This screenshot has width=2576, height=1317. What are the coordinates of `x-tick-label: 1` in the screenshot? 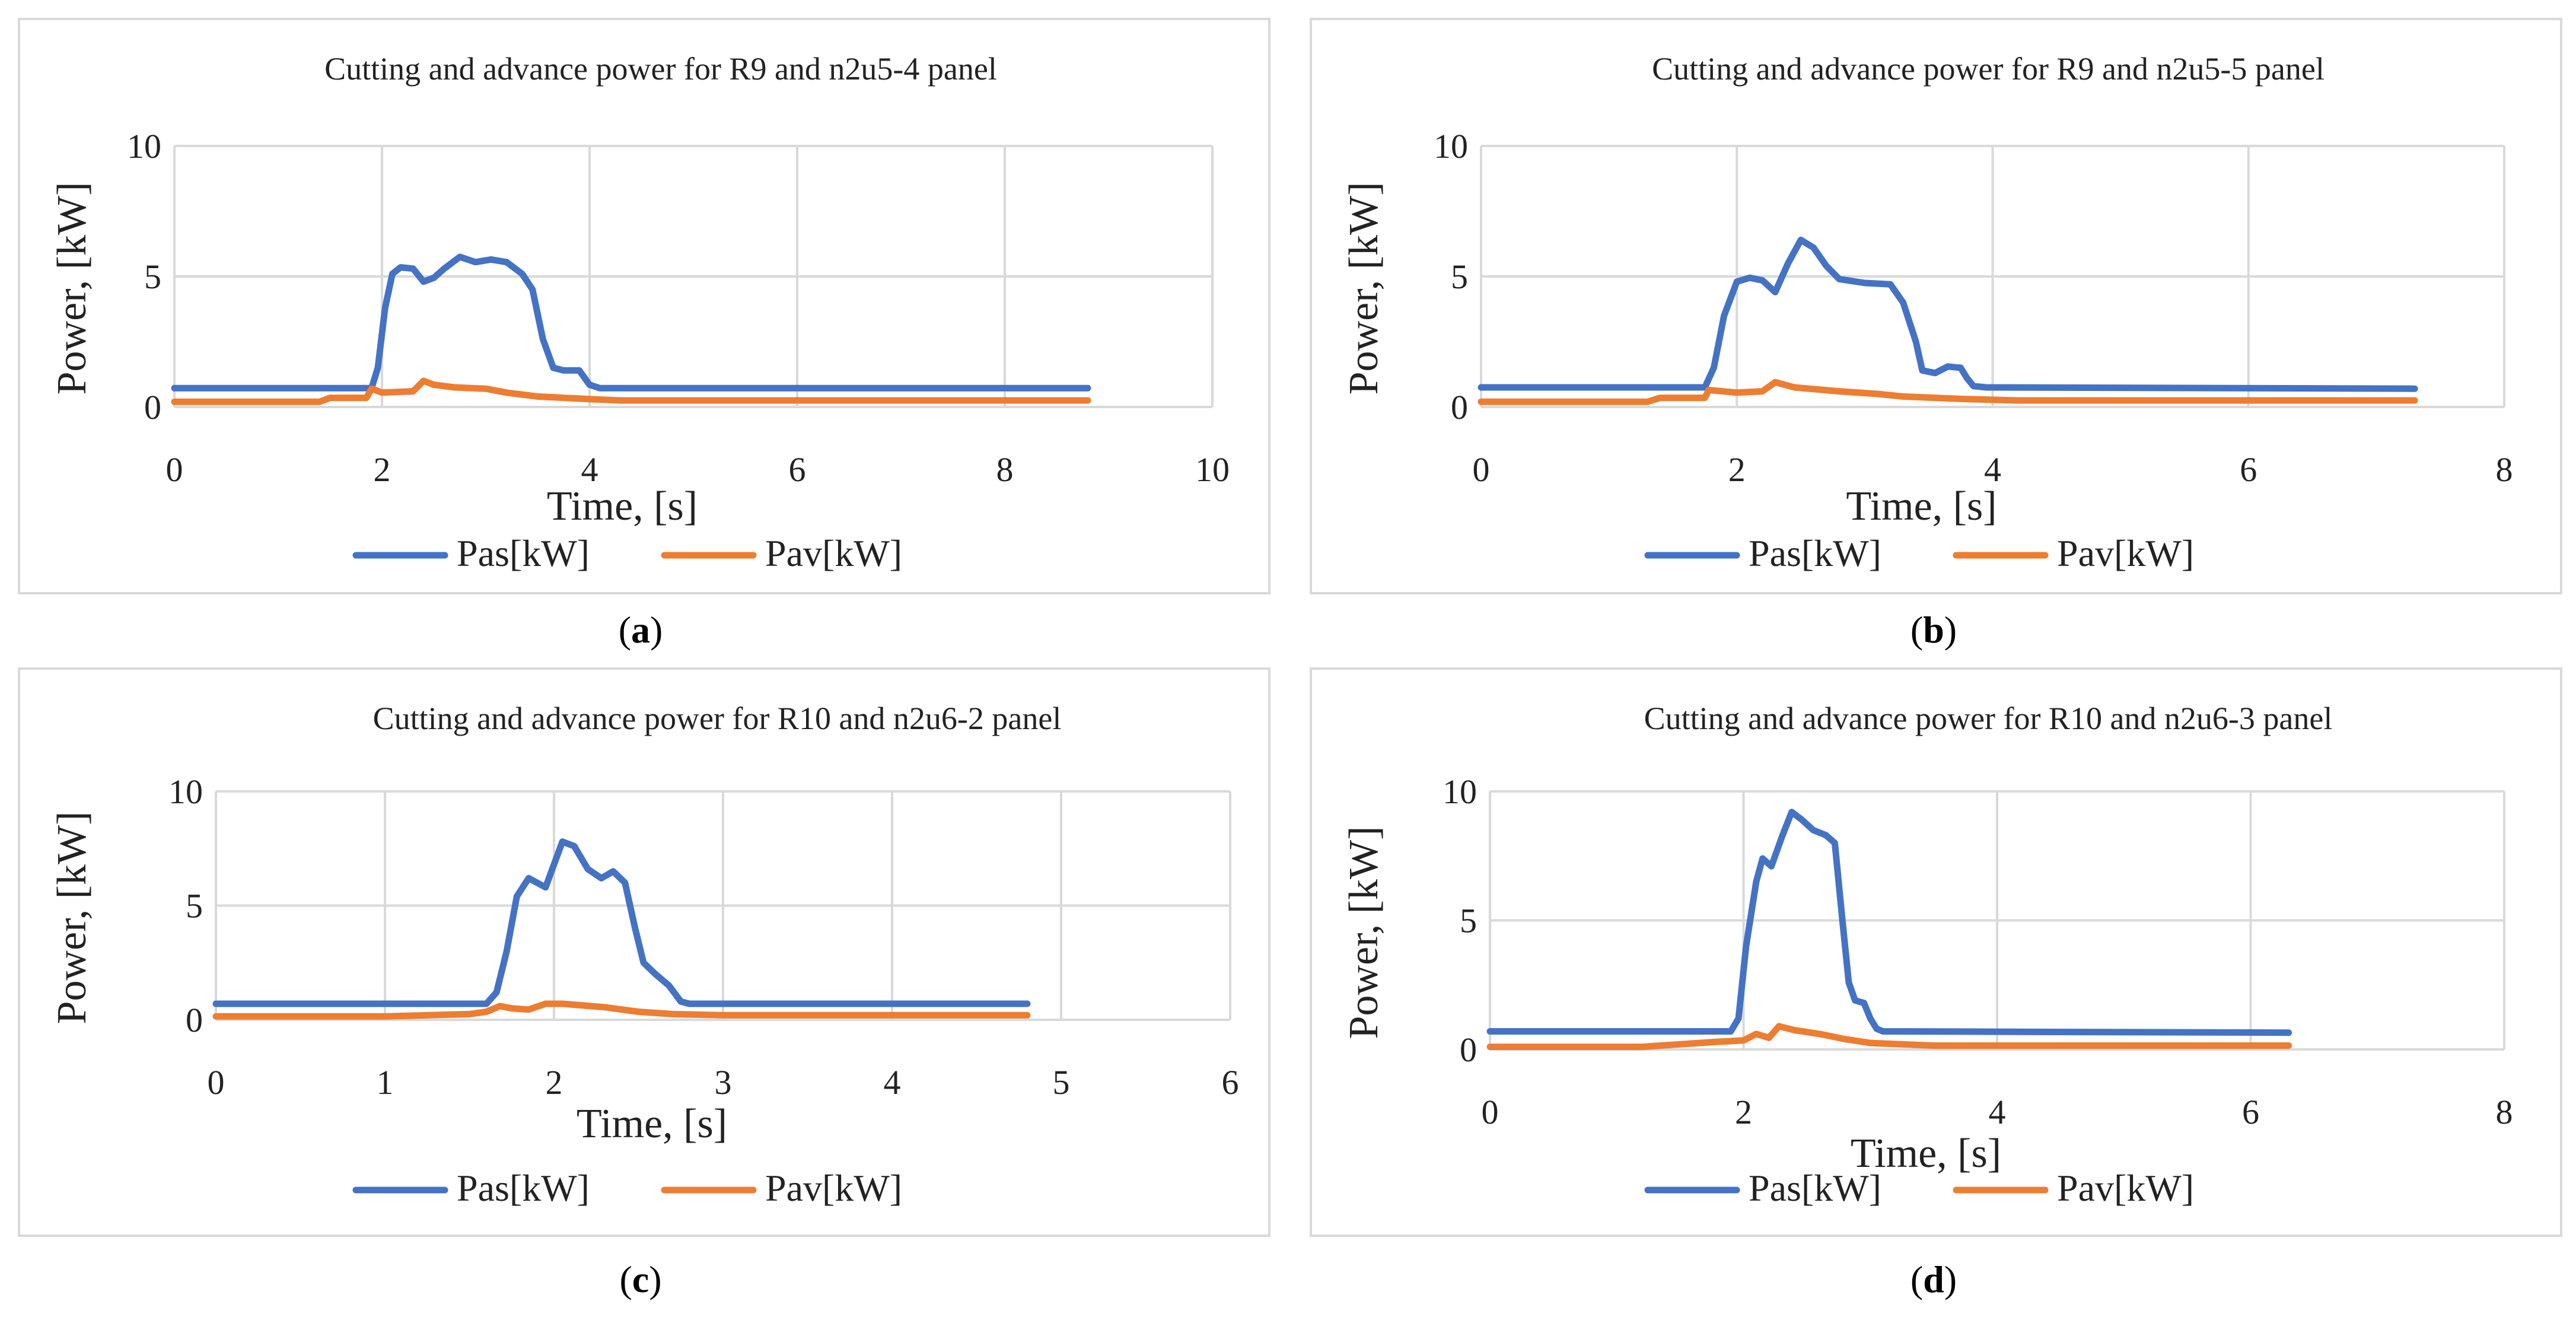 It's located at (385, 1083).